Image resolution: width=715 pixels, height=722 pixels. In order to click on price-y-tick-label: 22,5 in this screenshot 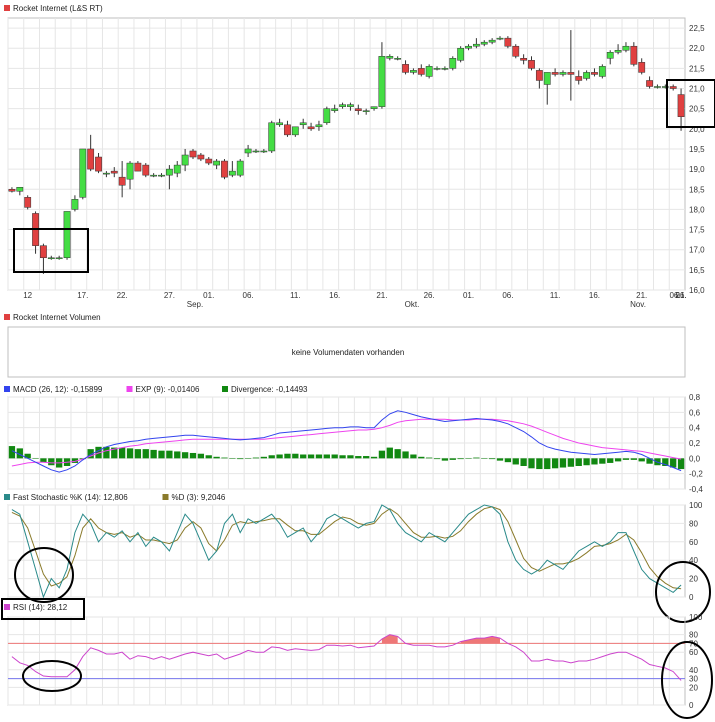, I will do `click(697, 28)`.